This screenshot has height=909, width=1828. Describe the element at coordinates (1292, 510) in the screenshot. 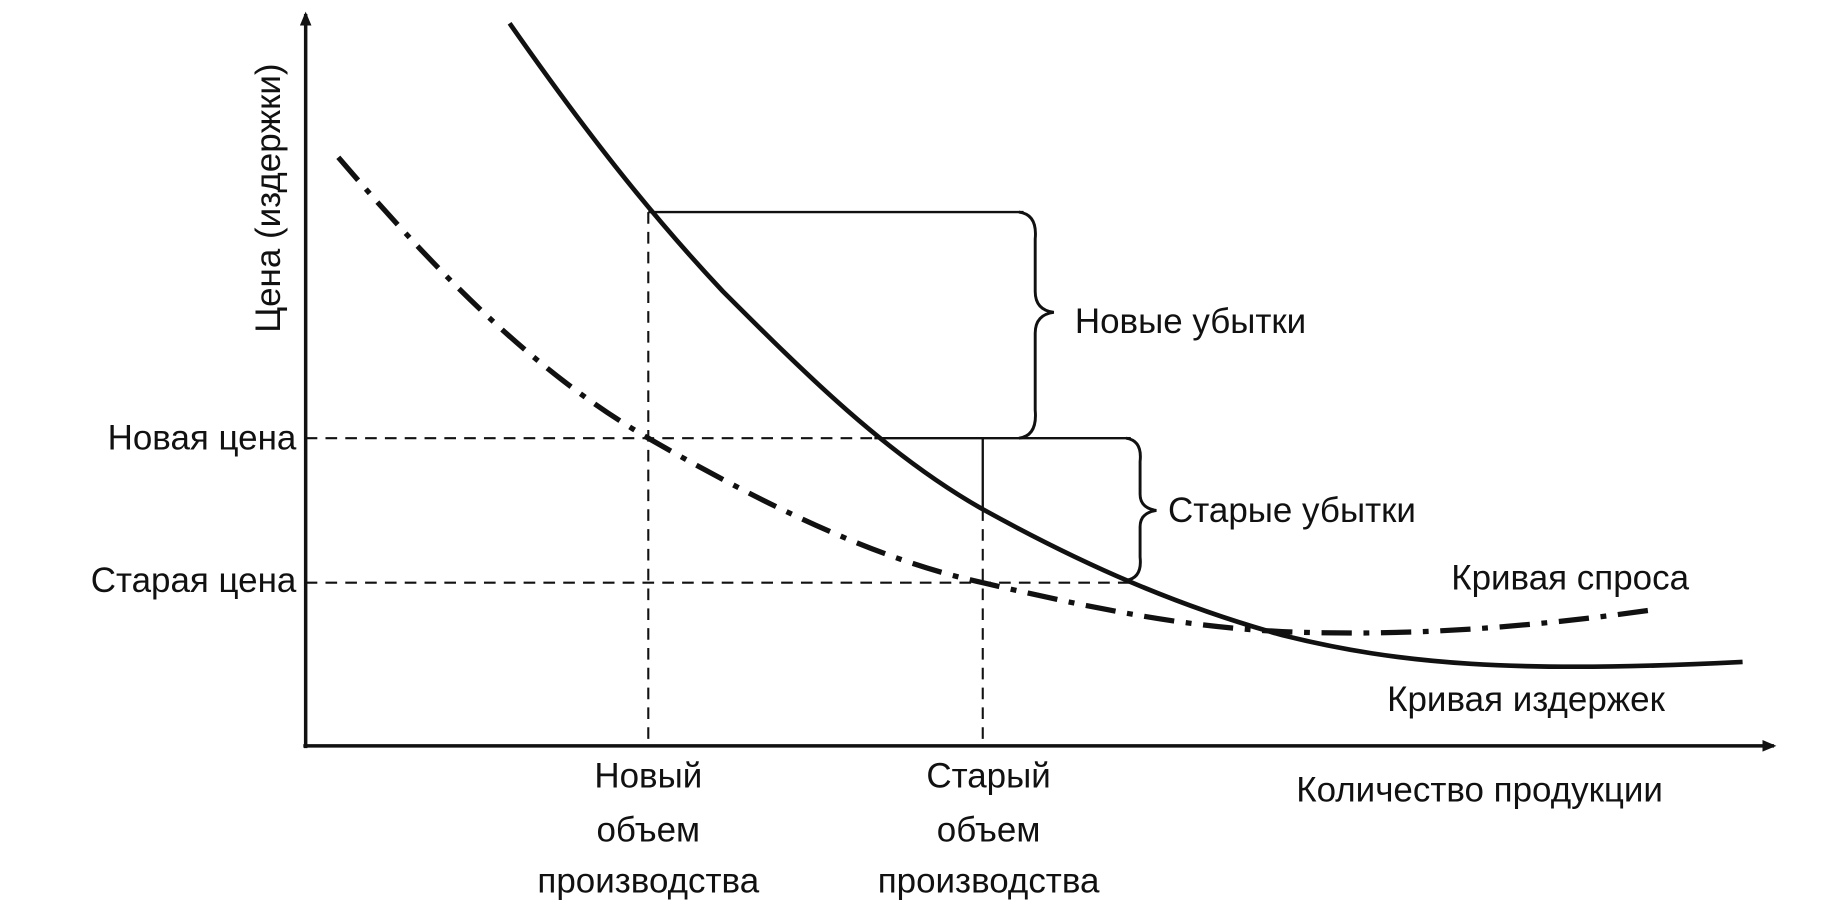

I see `old-losses: Старые убытки` at that location.